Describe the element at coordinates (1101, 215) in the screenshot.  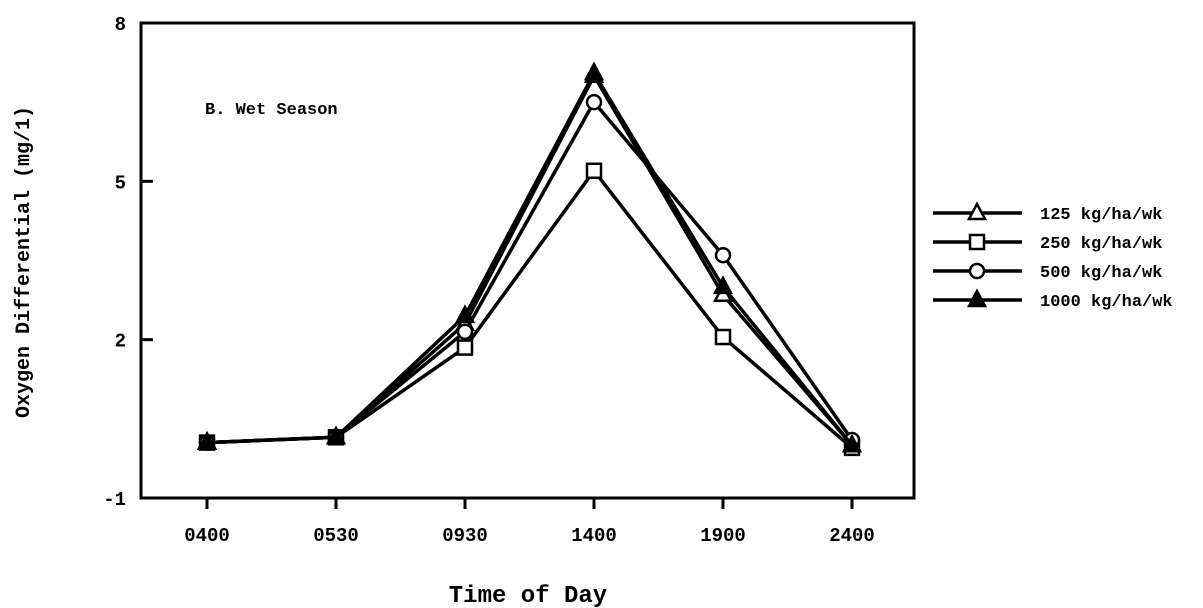
I see `legend-label: 125 kg/ha/wk` at that location.